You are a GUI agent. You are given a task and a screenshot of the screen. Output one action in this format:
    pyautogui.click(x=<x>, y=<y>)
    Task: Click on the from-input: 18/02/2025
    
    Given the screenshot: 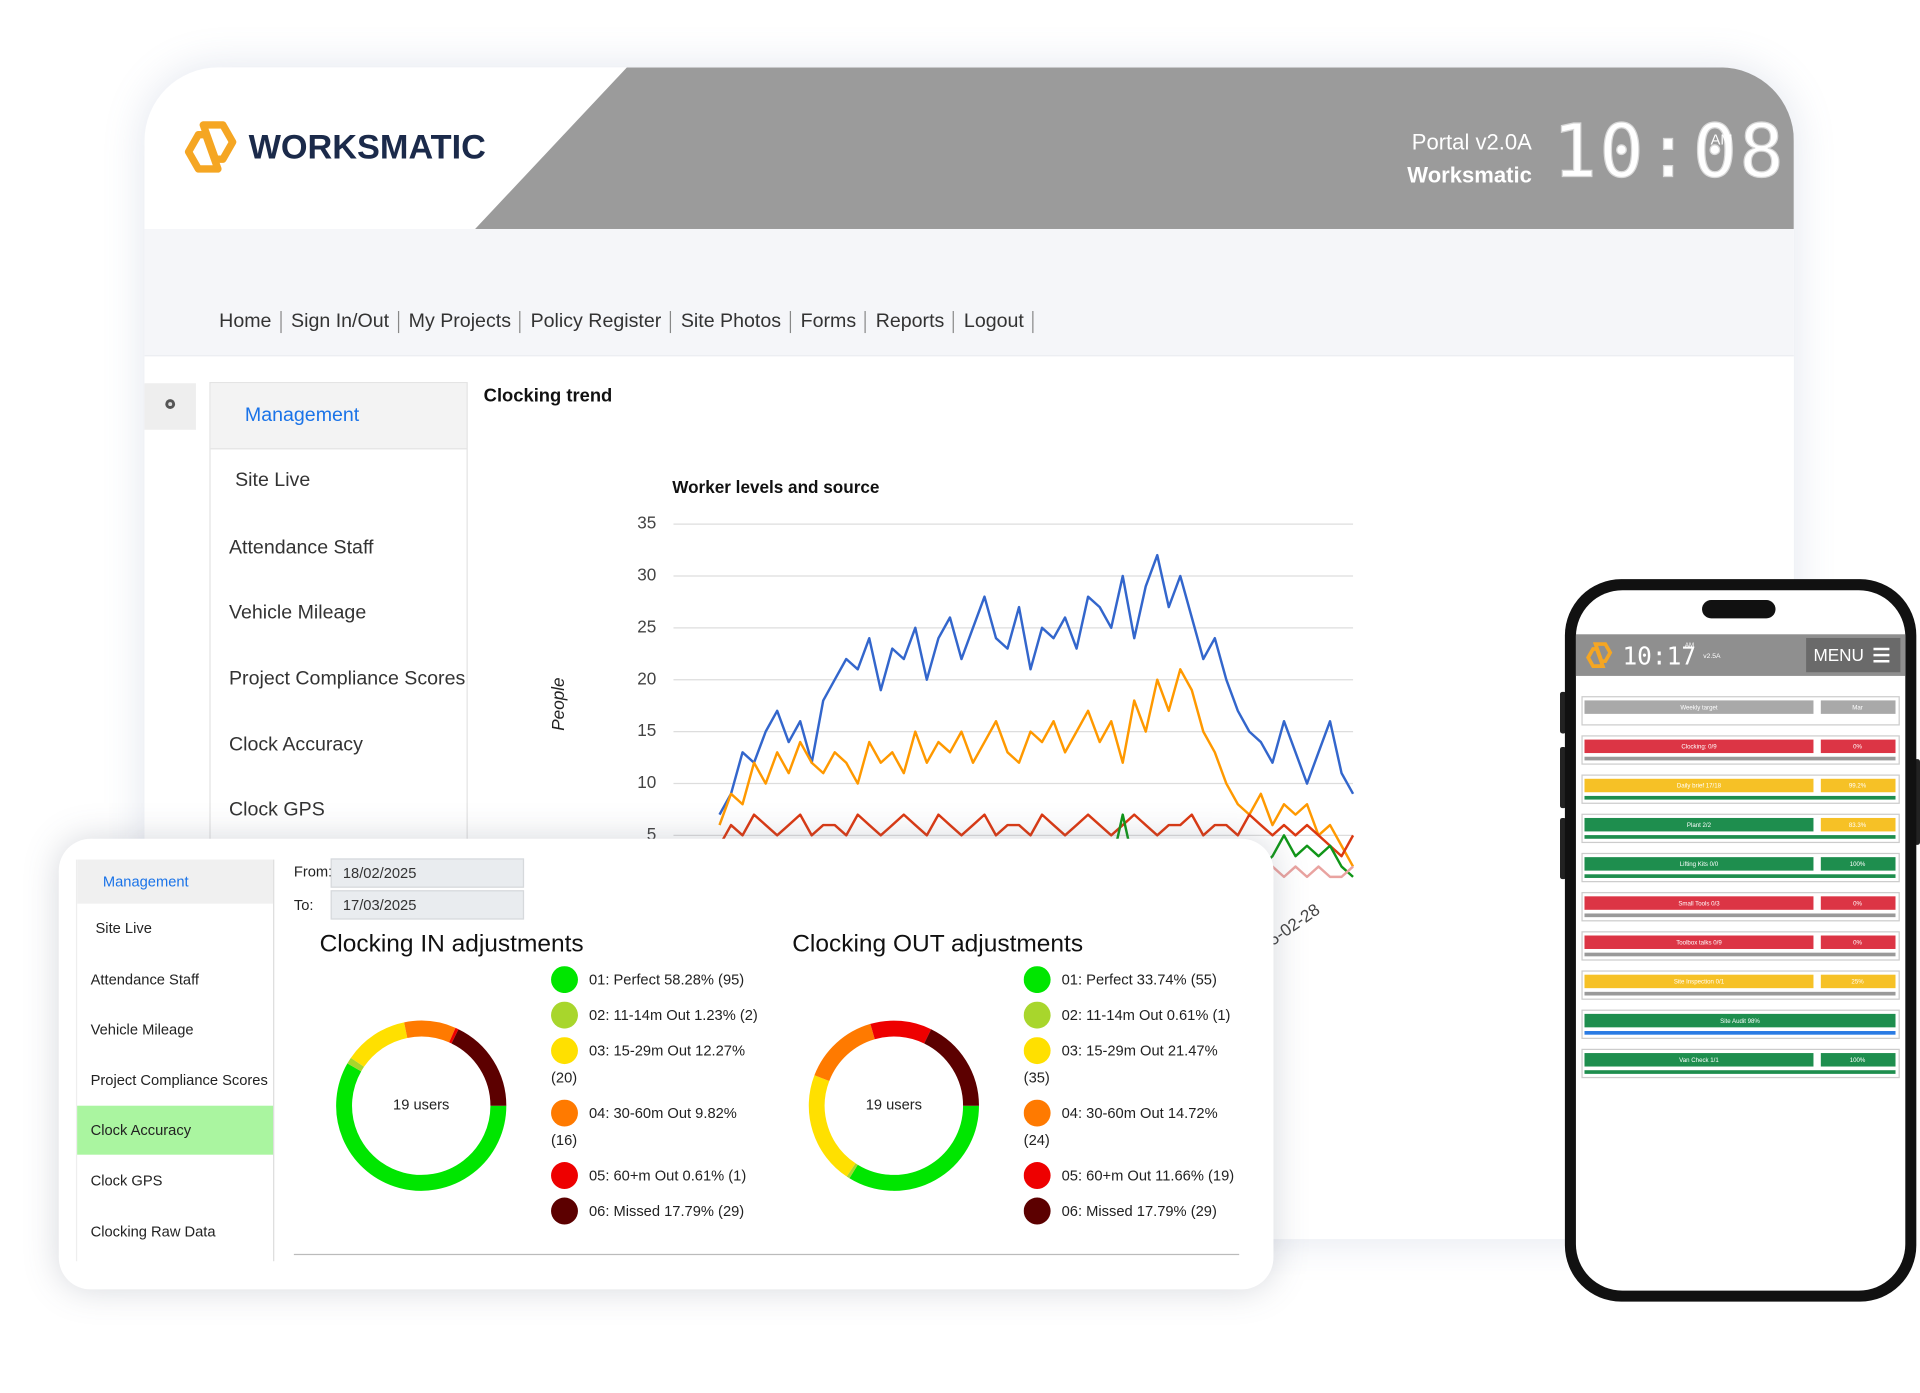 What is the action you would take?
    pyautogui.click(x=427, y=873)
    